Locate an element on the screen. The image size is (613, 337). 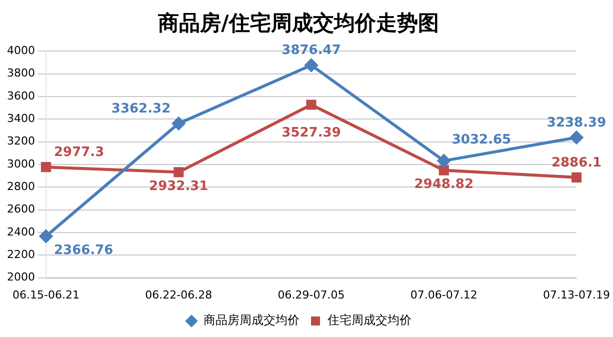
y-tick-label: 2200 is located at coordinates (20, 254).